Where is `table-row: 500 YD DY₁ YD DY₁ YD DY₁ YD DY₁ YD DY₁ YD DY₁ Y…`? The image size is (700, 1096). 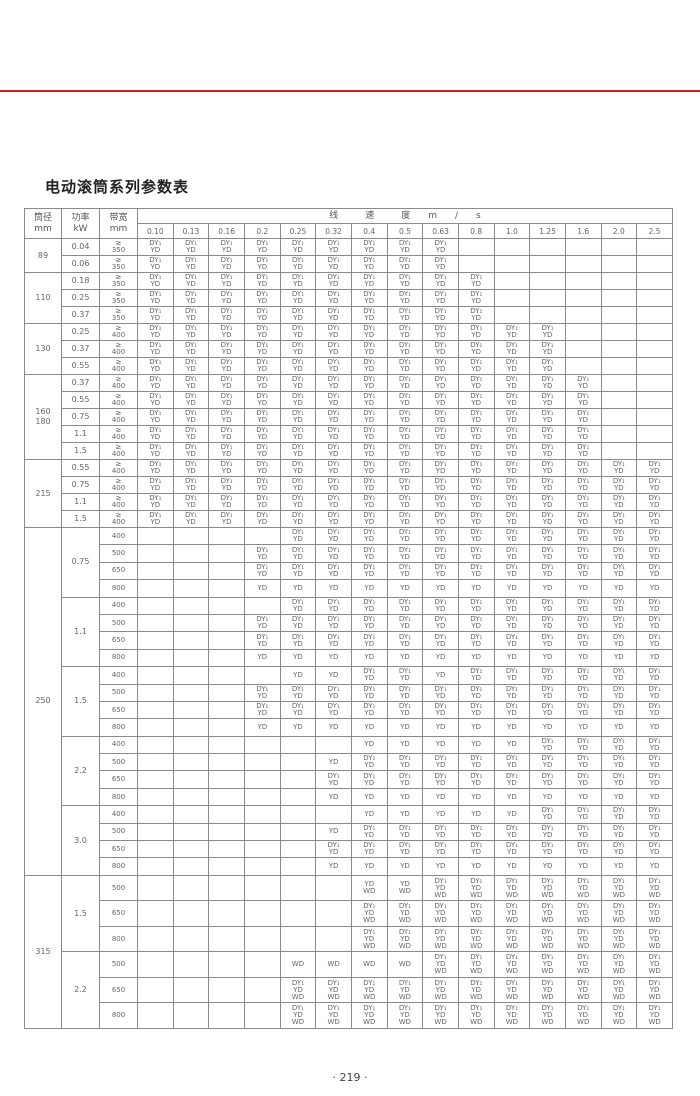
table-row: 500 YD DY₁ YD DY₁ YD DY₁ YD DY₁ YD DY₁ YD DY₁ Y… is located at coordinates (349, 762).